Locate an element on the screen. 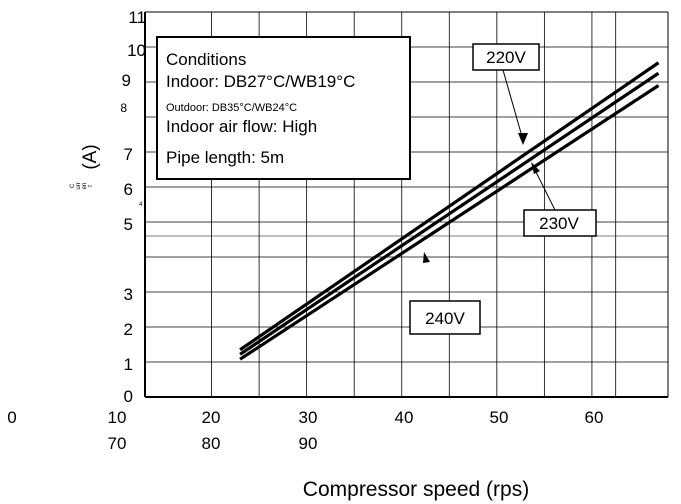  y-tick-9: 9 is located at coordinates (126, 80).